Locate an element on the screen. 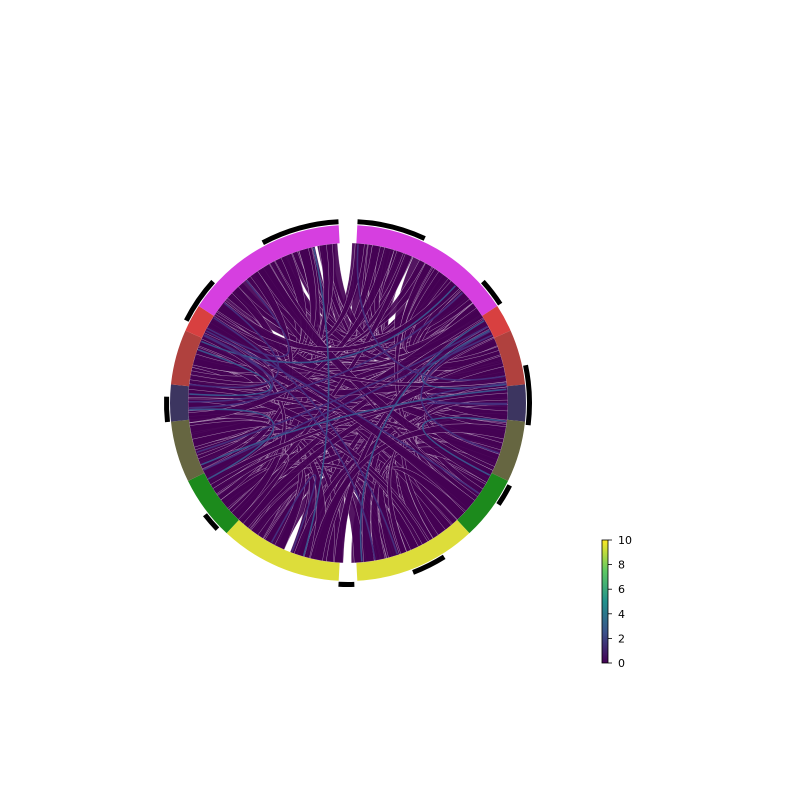  colorbar-tick-label: 10 is located at coordinates (625, 540).